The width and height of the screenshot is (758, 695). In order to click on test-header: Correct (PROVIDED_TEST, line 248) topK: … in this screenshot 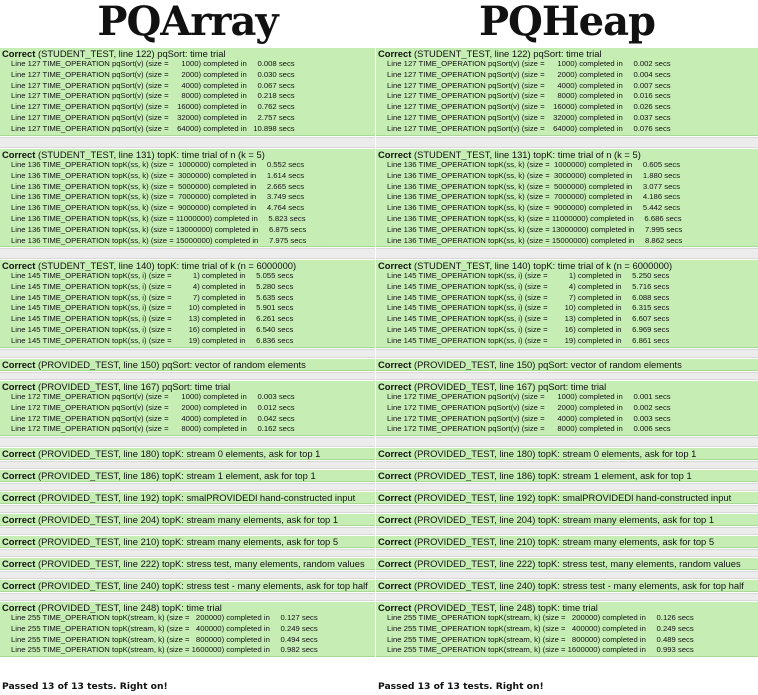, I will do `click(187, 607)`.